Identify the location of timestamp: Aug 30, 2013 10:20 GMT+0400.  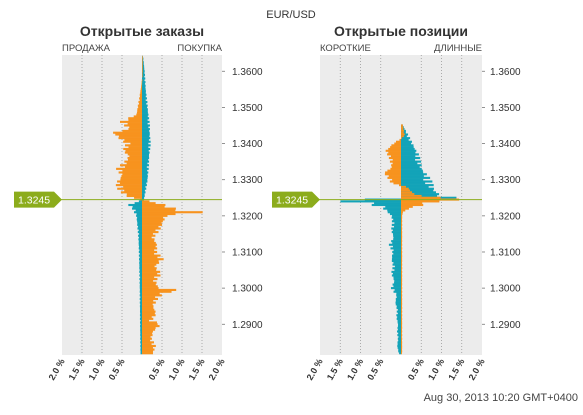
(501, 398).